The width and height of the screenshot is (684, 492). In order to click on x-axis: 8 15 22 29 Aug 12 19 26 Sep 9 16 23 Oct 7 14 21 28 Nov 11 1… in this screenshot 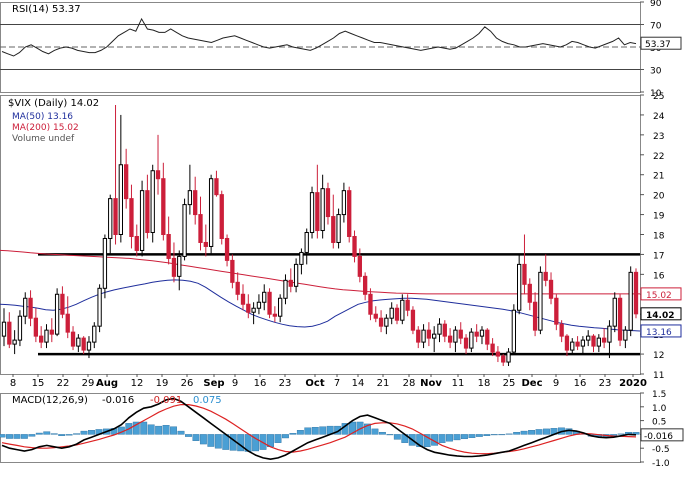, I will do `click(328, 381)`.